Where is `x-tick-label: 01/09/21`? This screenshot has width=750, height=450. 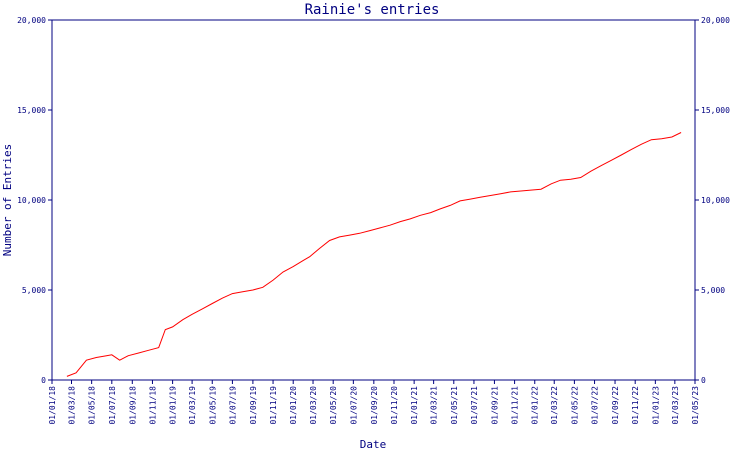 x-tick-label: 01/09/21 is located at coordinates (494, 405).